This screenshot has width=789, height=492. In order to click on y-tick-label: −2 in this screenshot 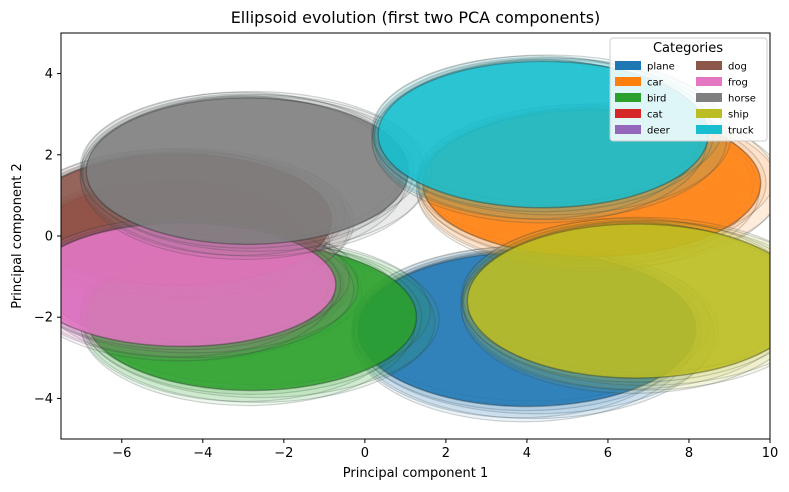, I will do `click(43, 318)`.